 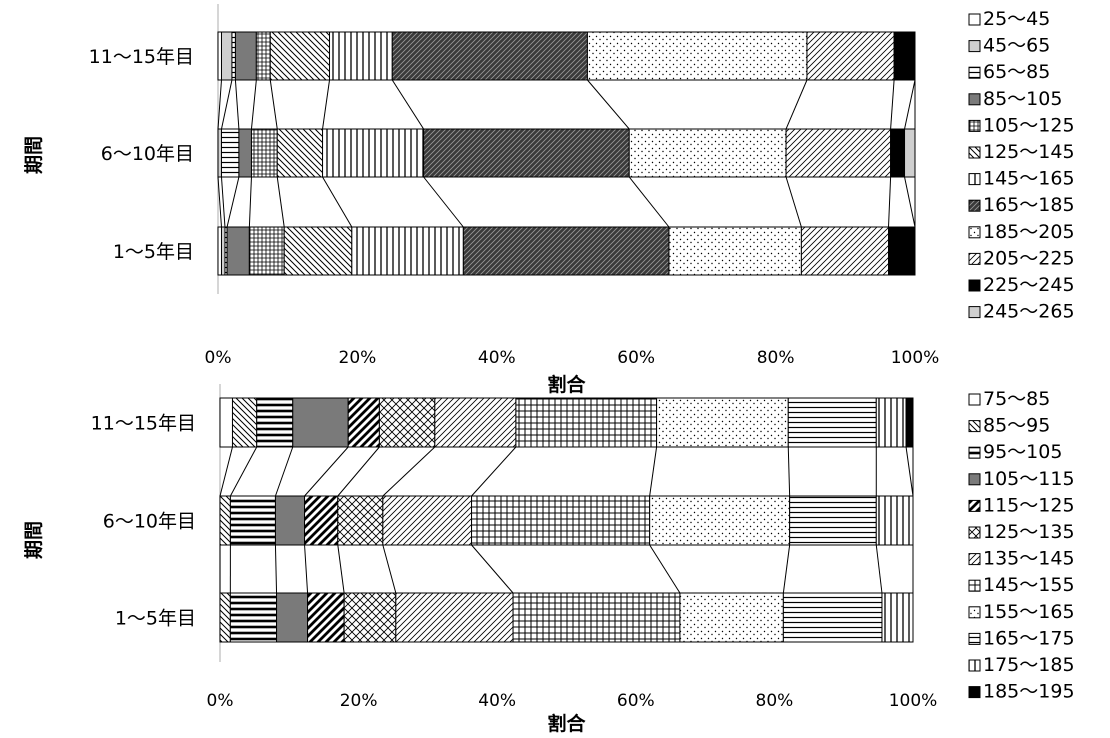 What do you see at coordinates (1016, 19) in the screenshot?
I see `legend-label: 25～45` at bounding box center [1016, 19].